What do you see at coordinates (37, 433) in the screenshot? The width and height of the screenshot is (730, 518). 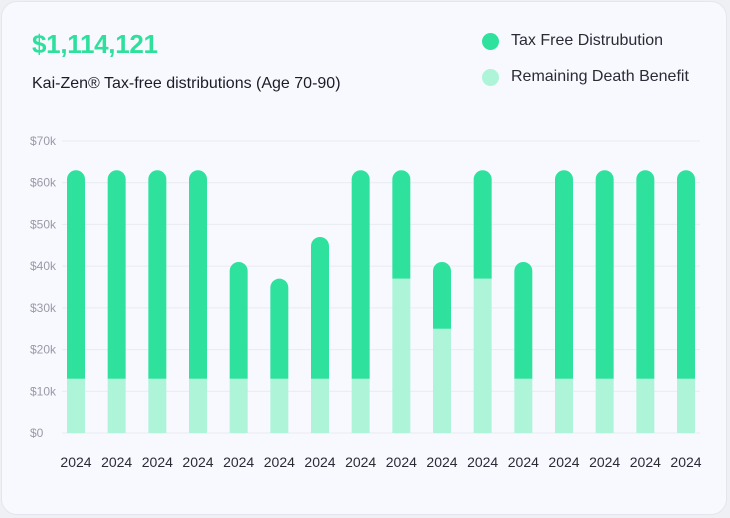 I see `y-tick-label: $0` at bounding box center [37, 433].